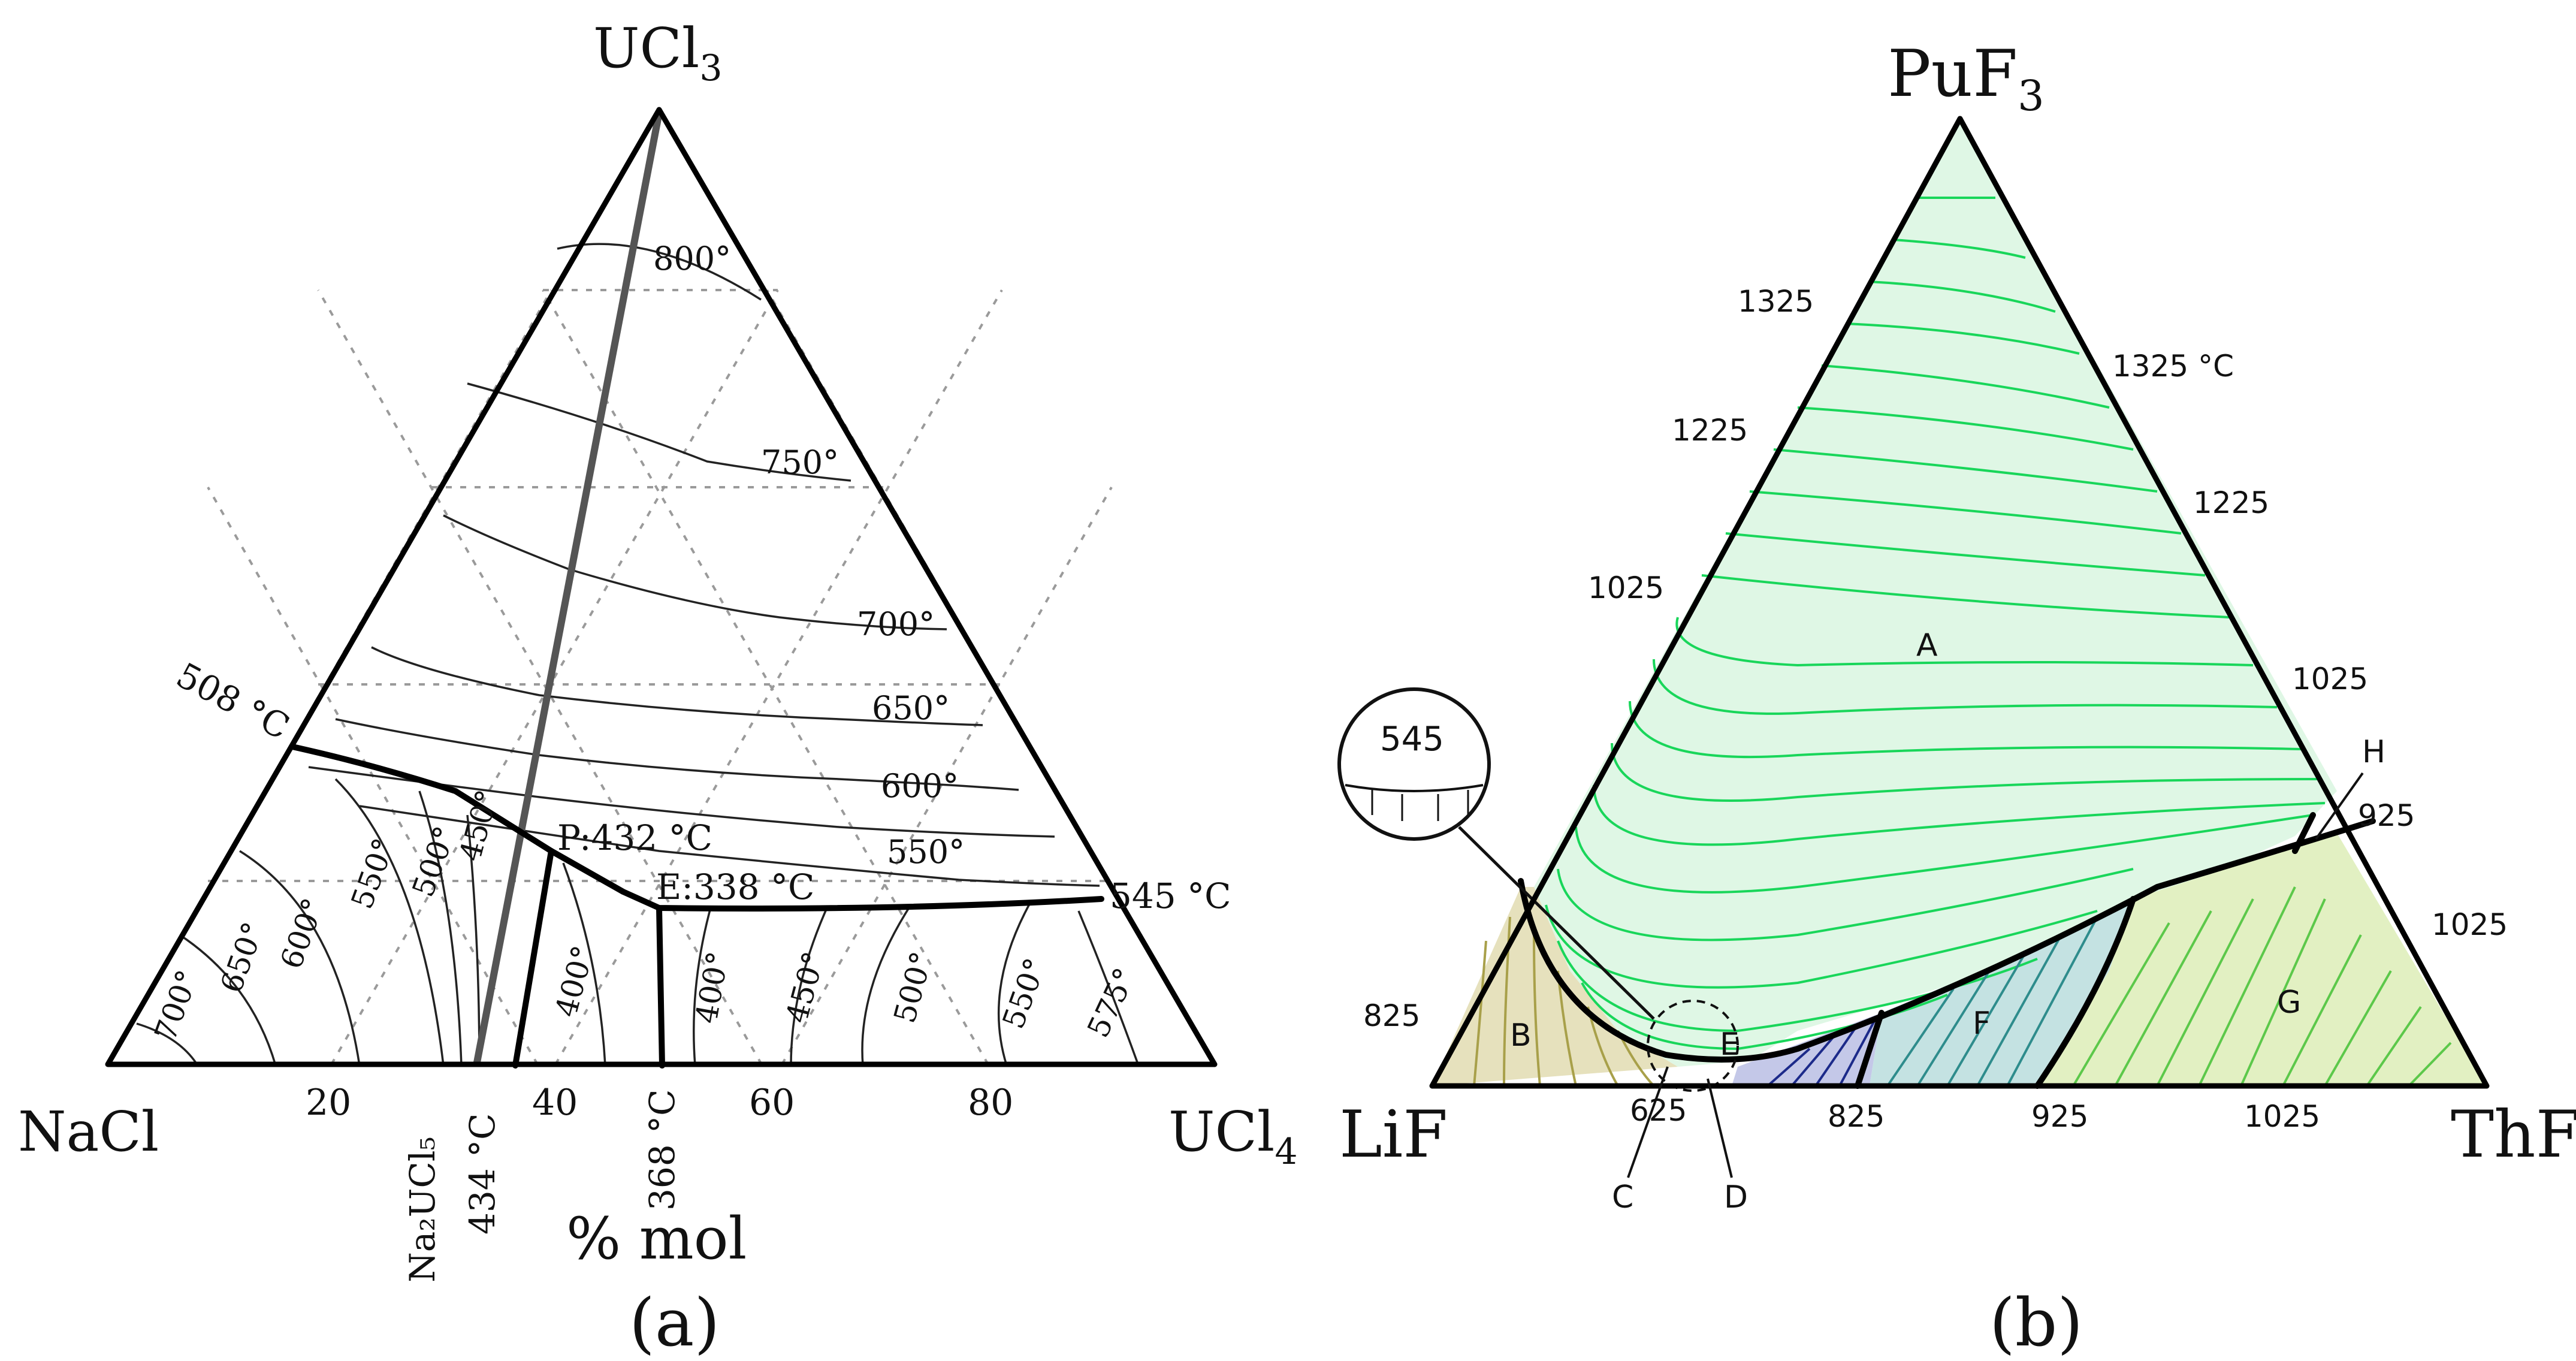 This screenshot has height=1361, width=2576. What do you see at coordinates (2173, 367) in the screenshot?
I see `edge-temp: 1325 °C` at bounding box center [2173, 367].